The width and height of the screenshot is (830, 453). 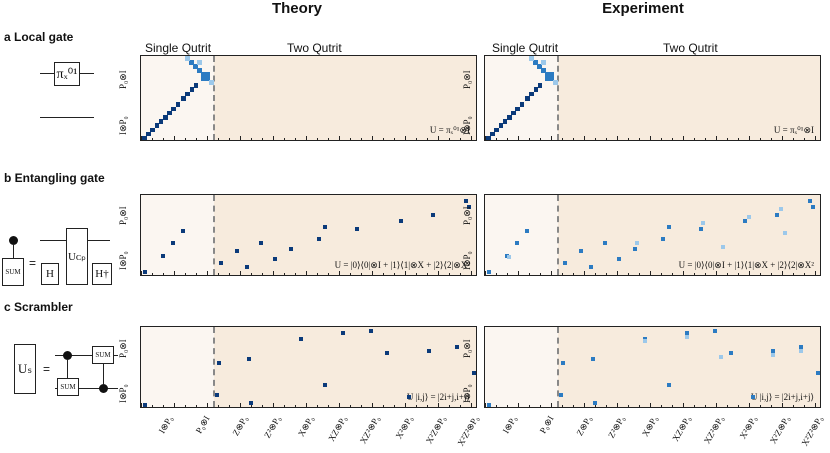 I want to click on xaxis-tick-label: P₀⊗I, so click(x=202, y=425).